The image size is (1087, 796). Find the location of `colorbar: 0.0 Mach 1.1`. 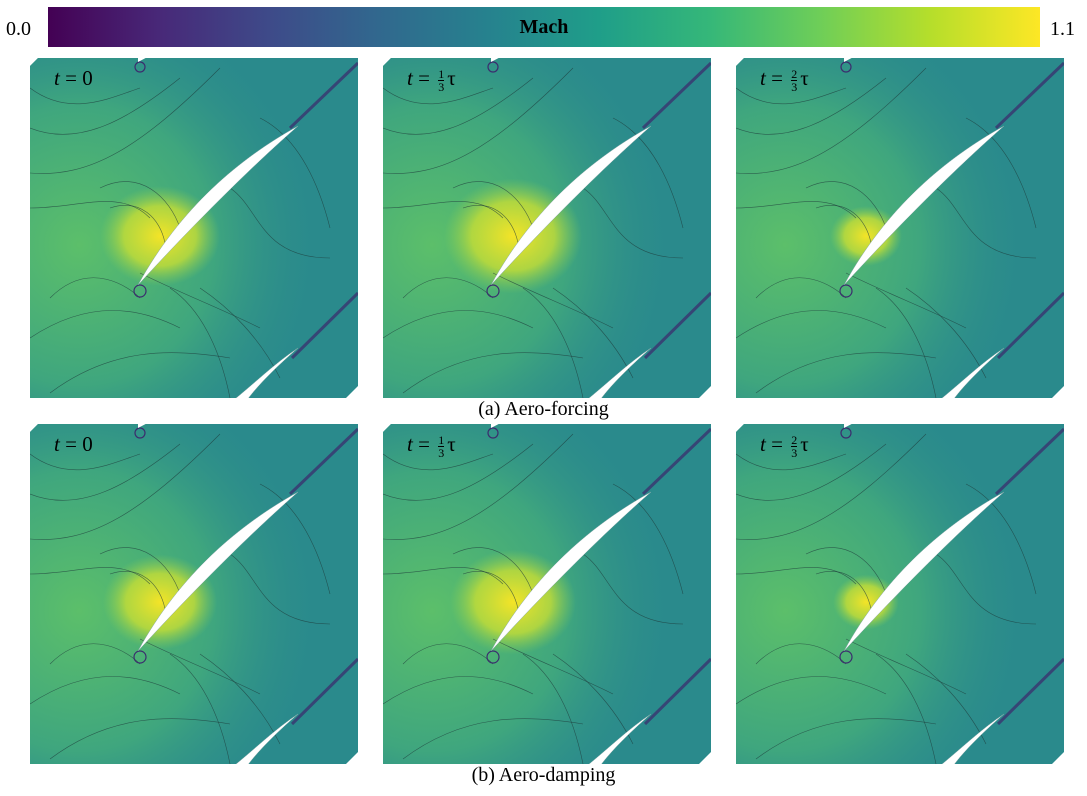

colorbar: 0.0 Mach 1.1 is located at coordinates (543, 30).